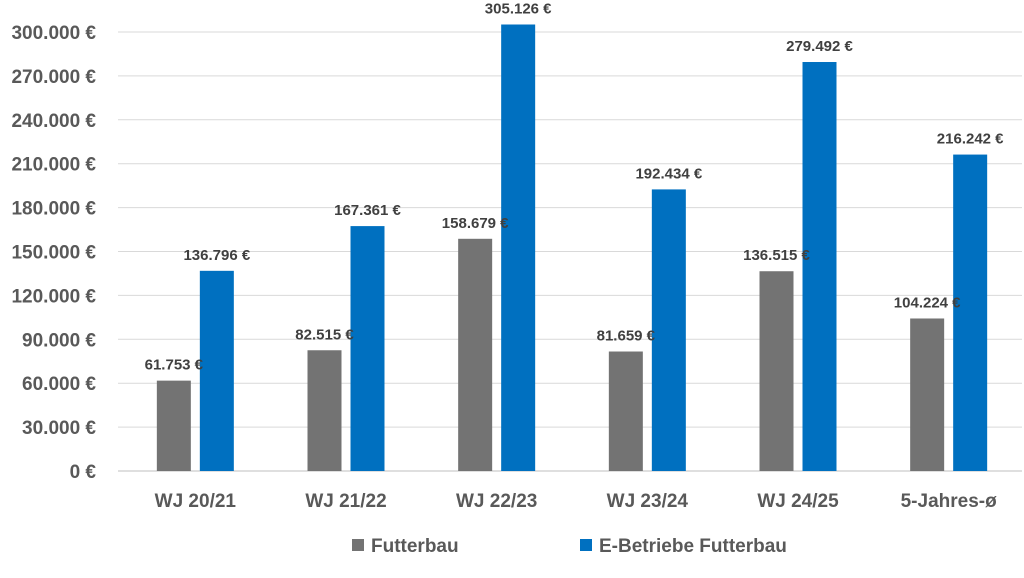 Image resolution: width=1024 pixels, height=578 pixels. What do you see at coordinates (648, 501) in the screenshot?
I see `category-label: WJ 23/24` at bounding box center [648, 501].